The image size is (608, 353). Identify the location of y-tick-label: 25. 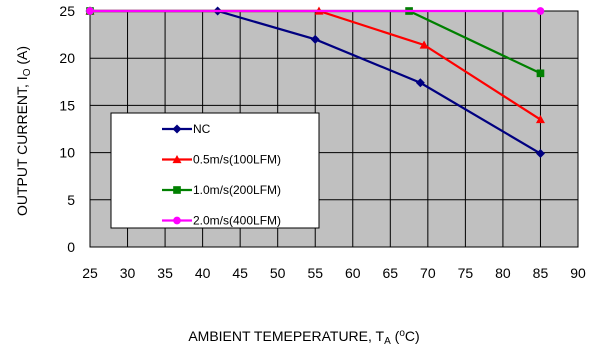
(67, 11).